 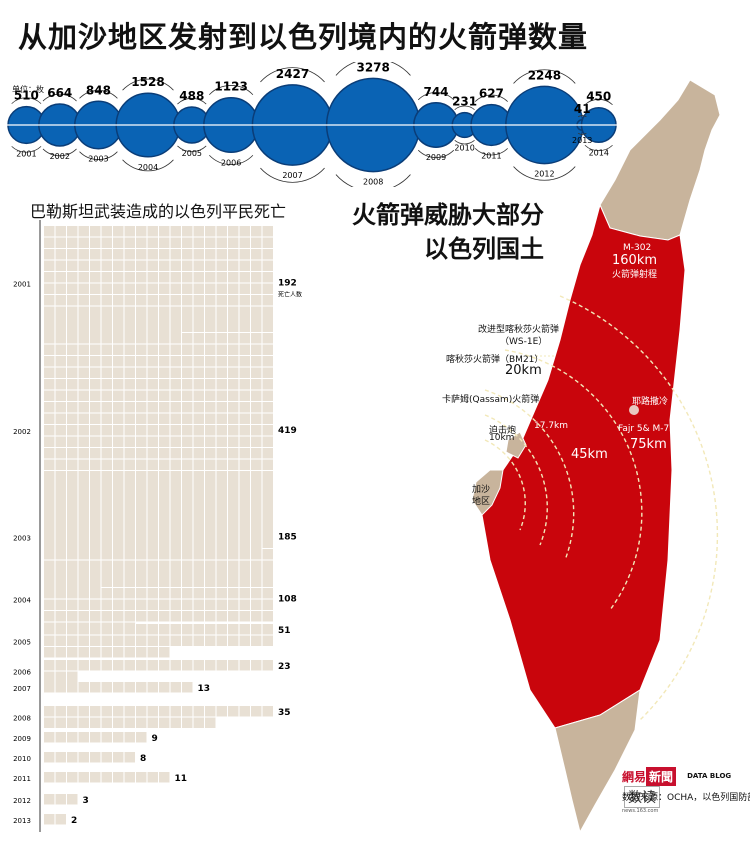 What do you see at coordinates (646, 429) in the screenshot?
I see `label-fajr: Fajr 5& M-75` at bounding box center [646, 429].